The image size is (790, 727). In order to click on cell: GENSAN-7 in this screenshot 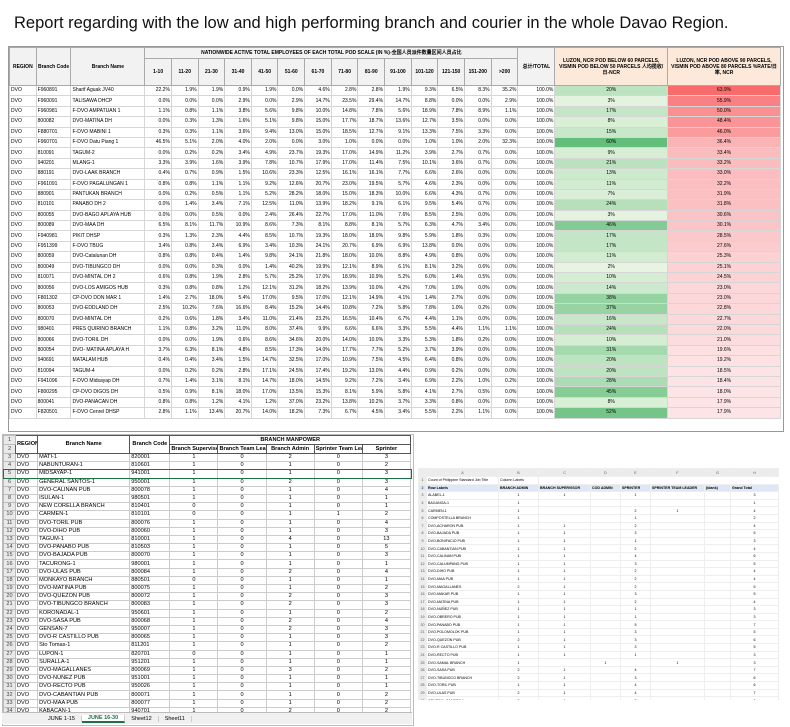, I will do `click(84, 629)`.